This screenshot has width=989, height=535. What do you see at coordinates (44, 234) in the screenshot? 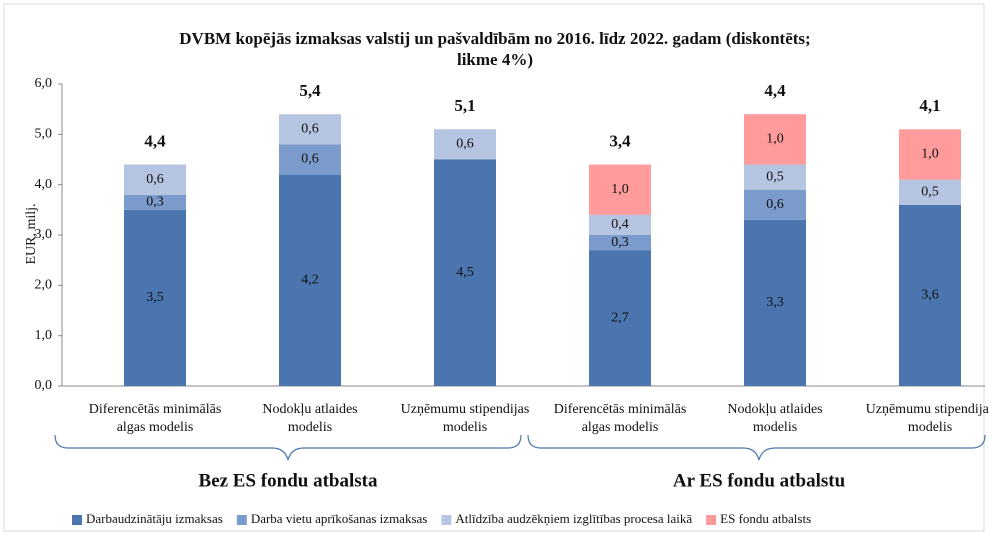
I see `y-tick-label: 3,0` at bounding box center [44, 234].